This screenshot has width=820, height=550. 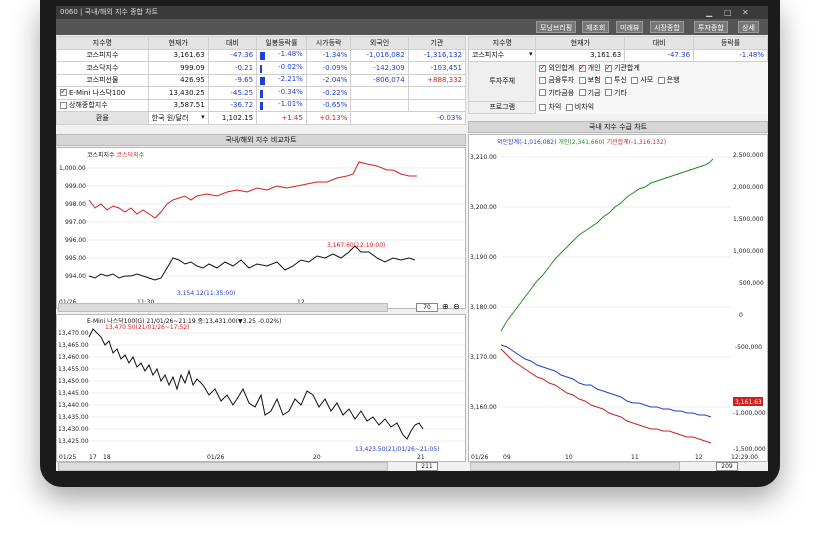 I want to click on chart3-ylabel-left: 3,170.00, so click(x=483, y=357).